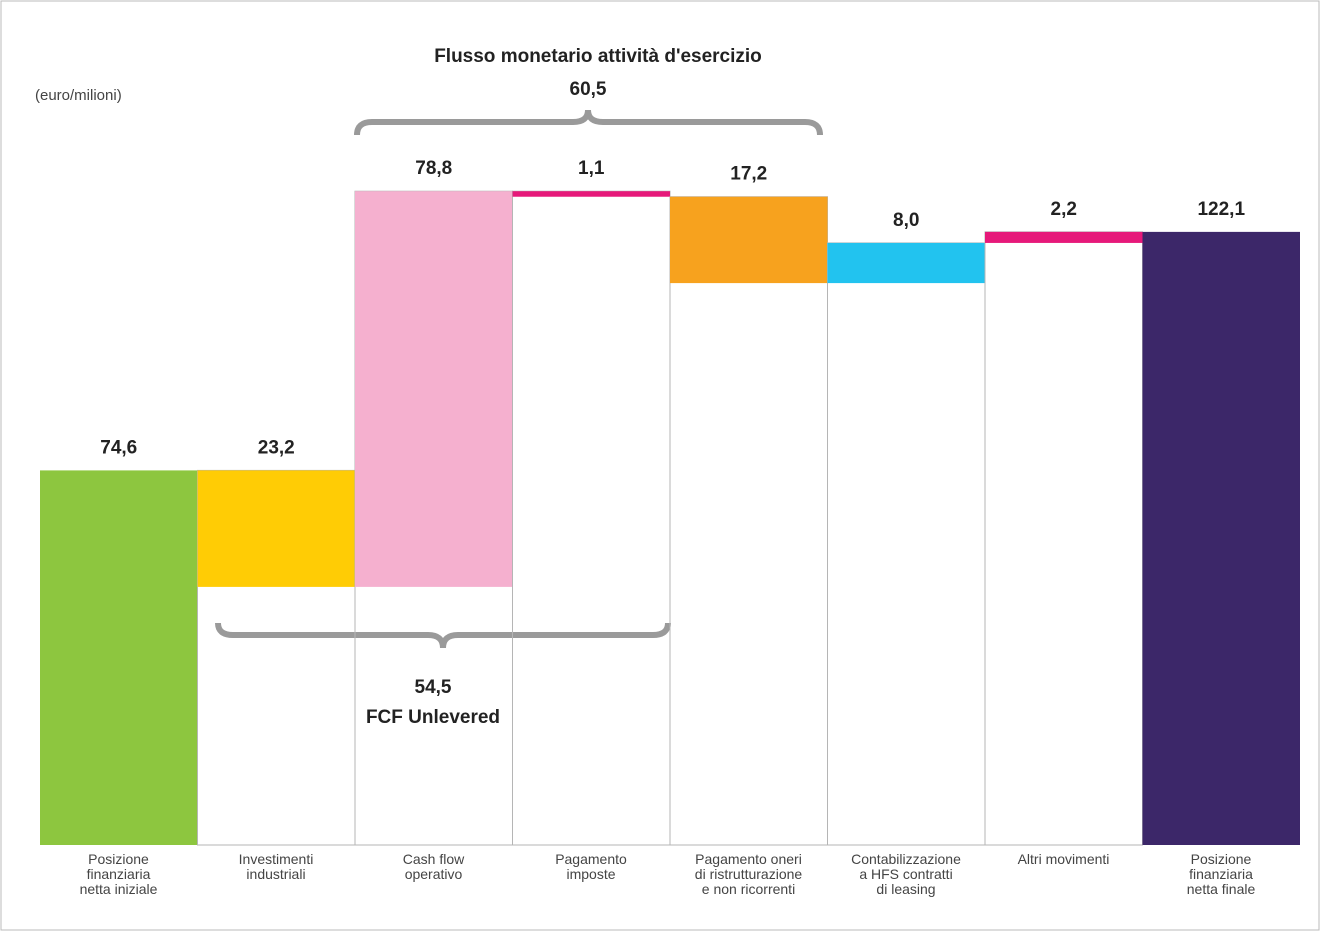 This screenshot has height=931, width=1320. What do you see at coordinates (433, 717) in the screenshot?
I see `annotation-text: FCF Unlevered` at bounding box center [433, 717].